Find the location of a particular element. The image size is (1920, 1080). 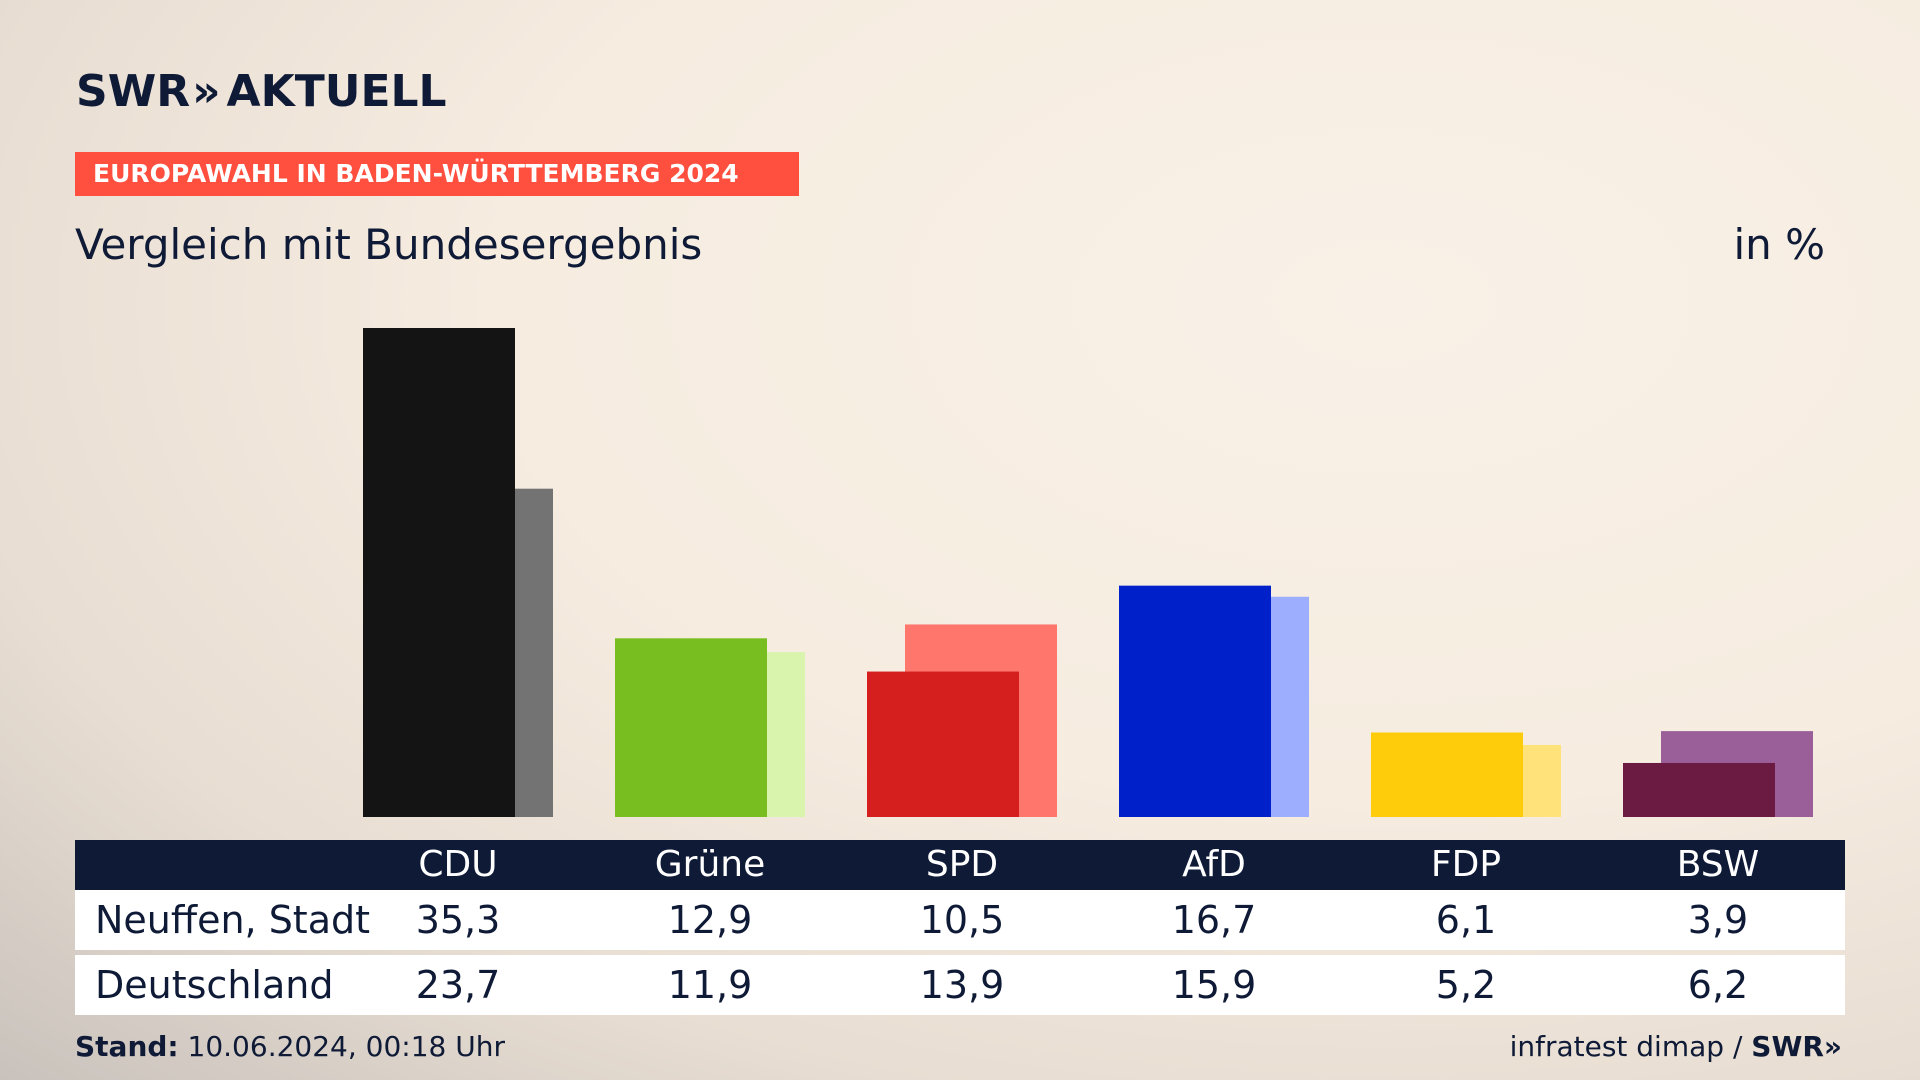

source-credit: infratest dimap / SWR» is located at coordinates (1676, 1046).